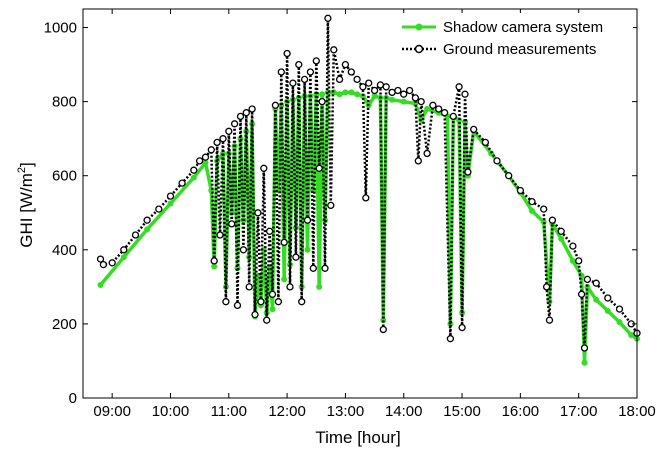  Describe the element at coordinates (229, 411) in the screenshot. I see `x-tick-label: 11:00` at that location.